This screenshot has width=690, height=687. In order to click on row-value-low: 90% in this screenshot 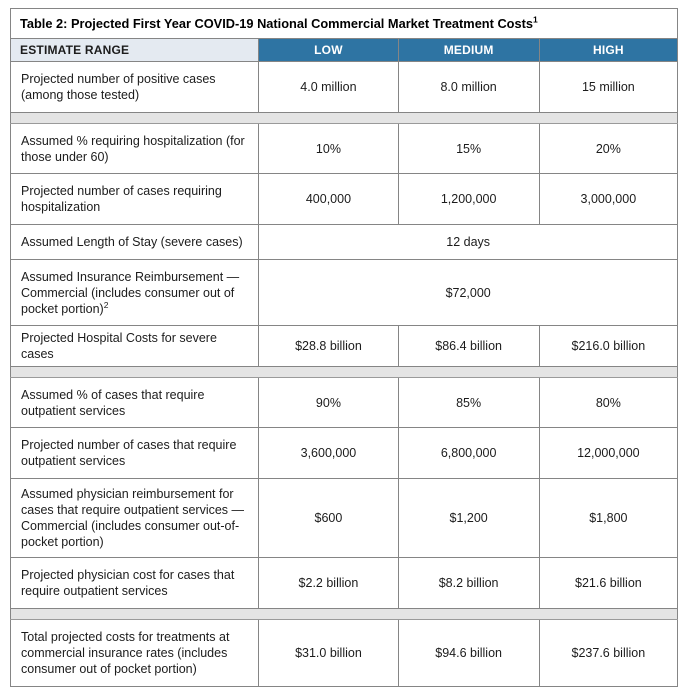, I will do `click(328, 402)`.